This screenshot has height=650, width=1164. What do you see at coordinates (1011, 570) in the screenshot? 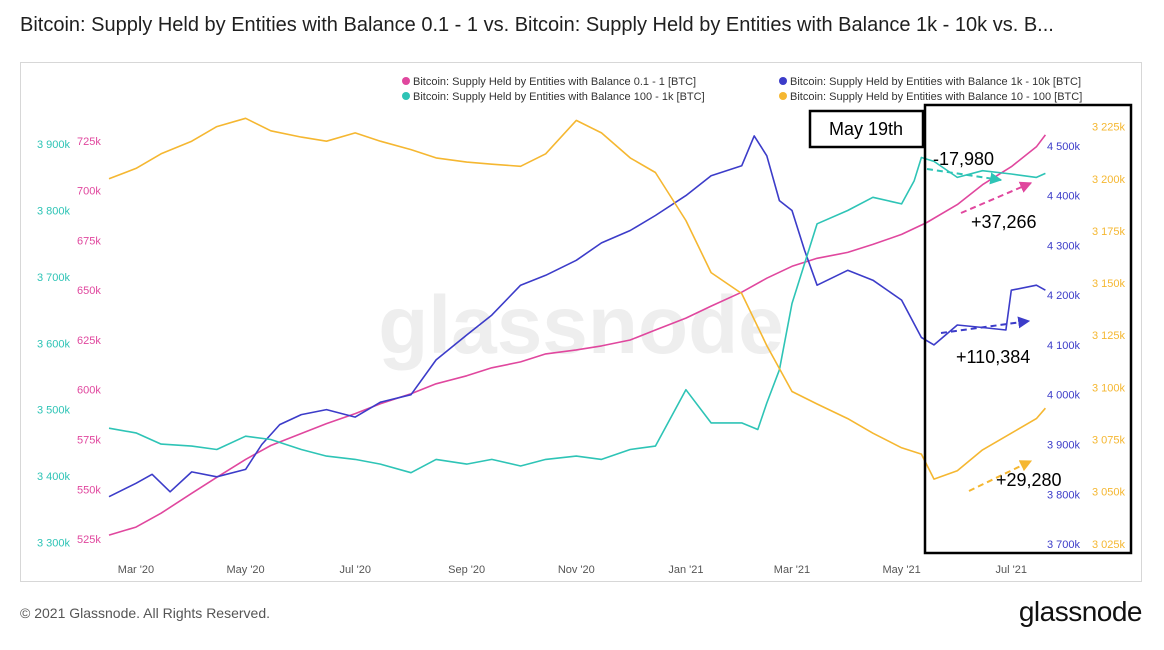
I see `x-tick-label: Jul '21` at bounding box center [1011, 570].